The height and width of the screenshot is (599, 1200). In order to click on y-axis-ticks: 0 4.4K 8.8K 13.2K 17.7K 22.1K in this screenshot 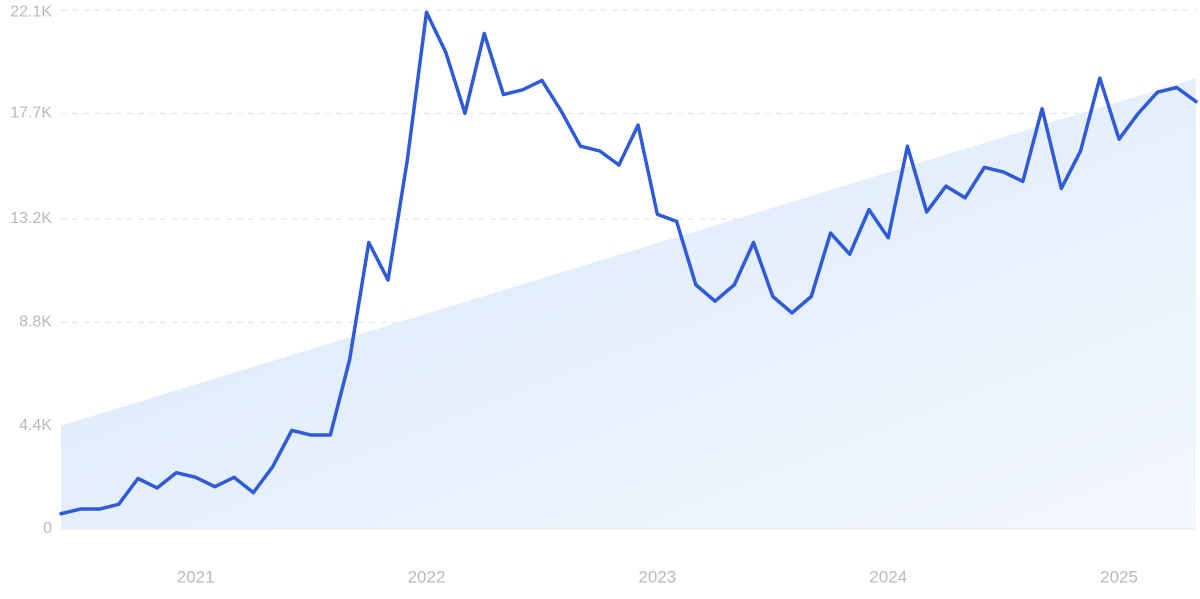, I will do `click(31, 271)`.